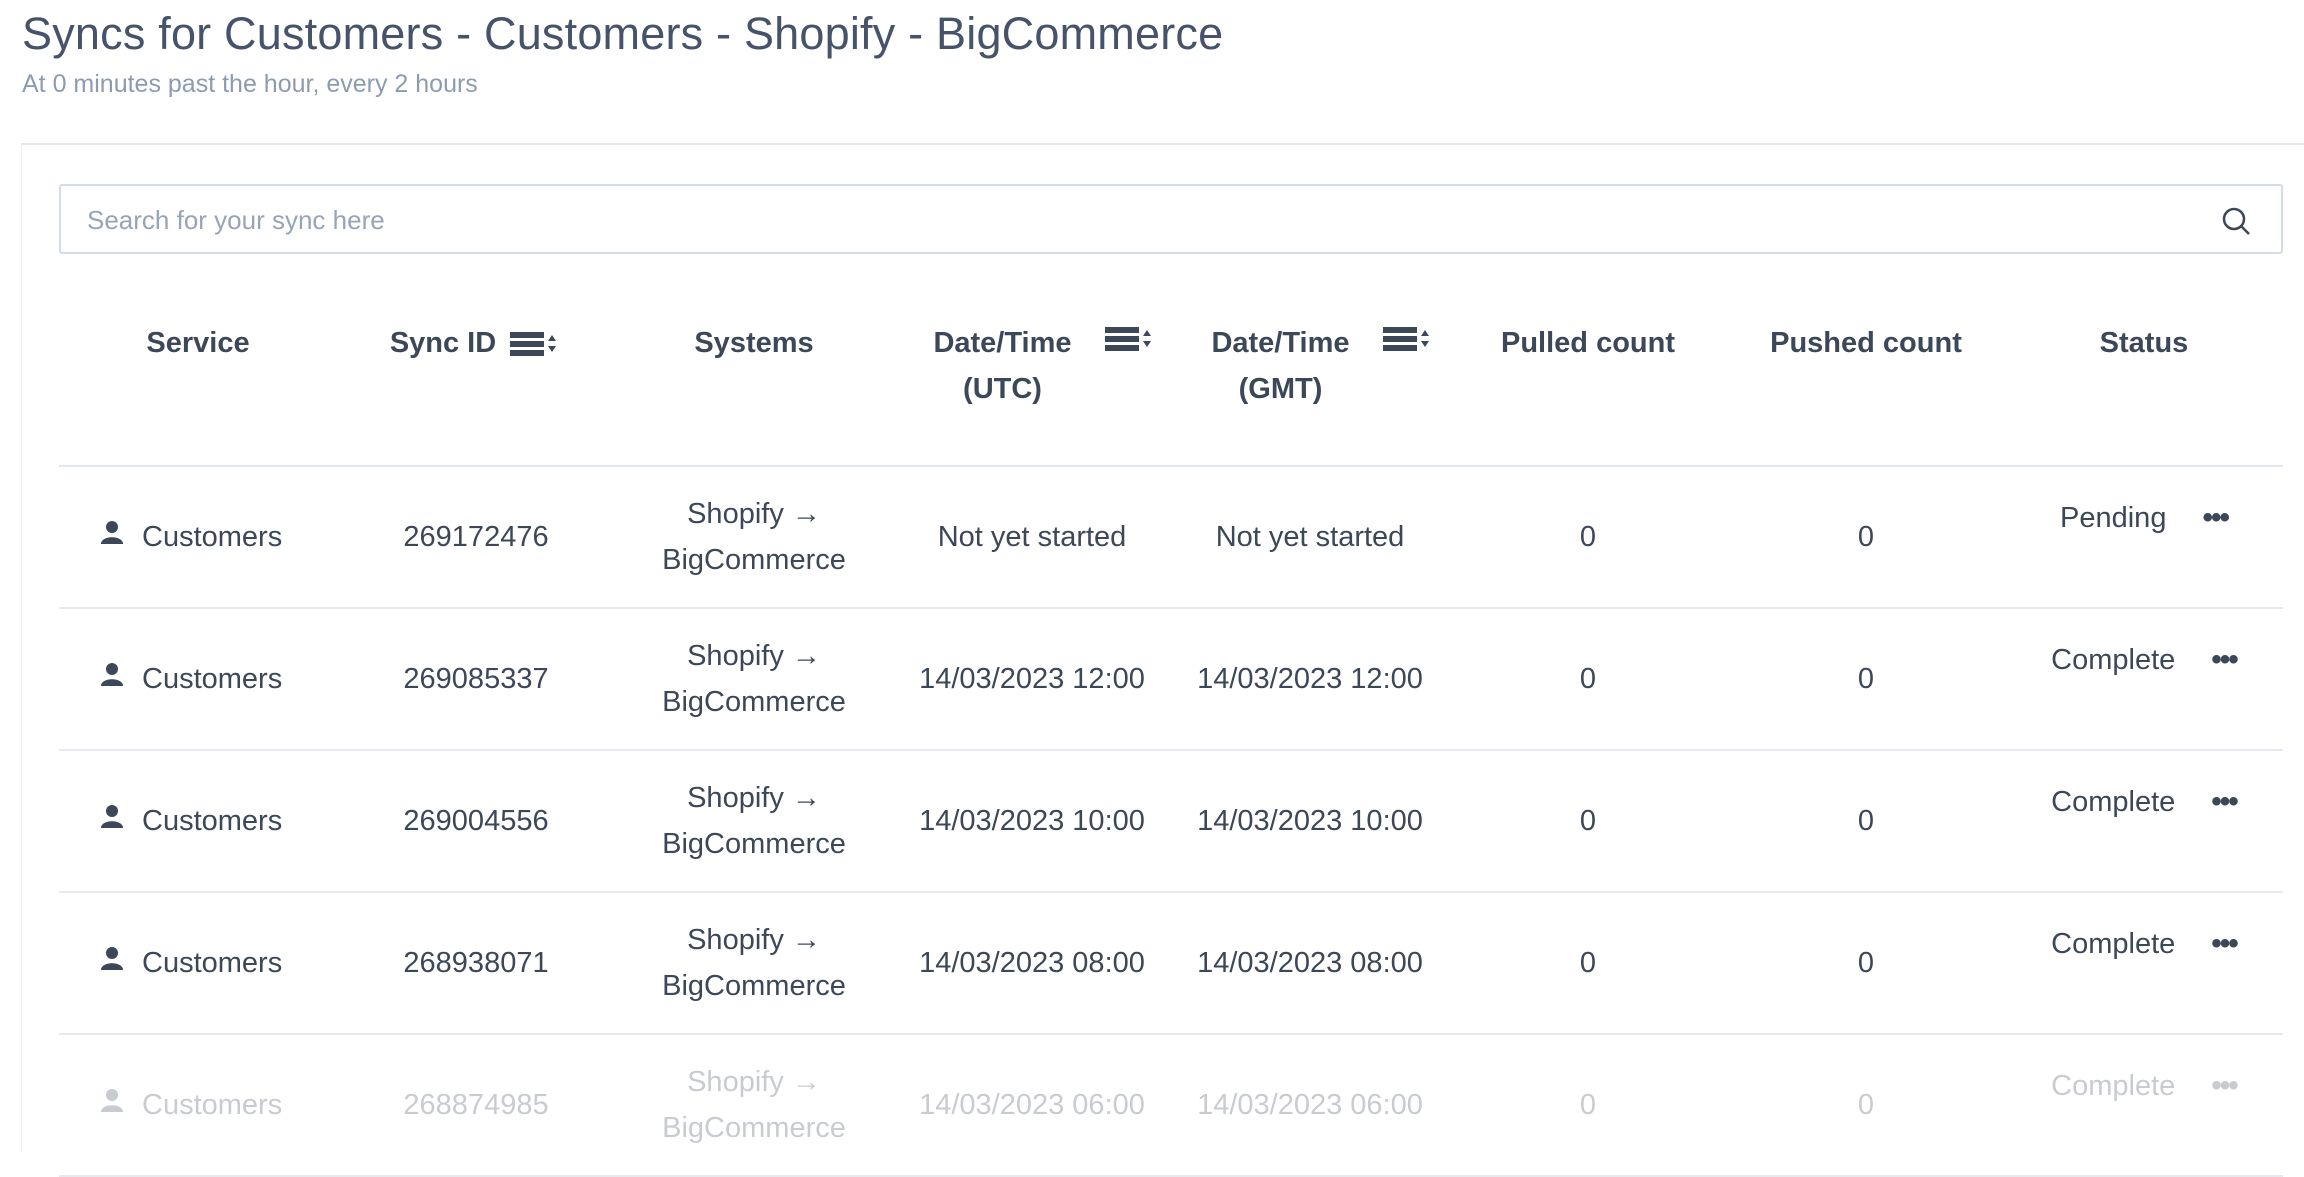  I want to click on datetime-gmt-cell: 14/03/2023 08:00, so click(1310, 963).